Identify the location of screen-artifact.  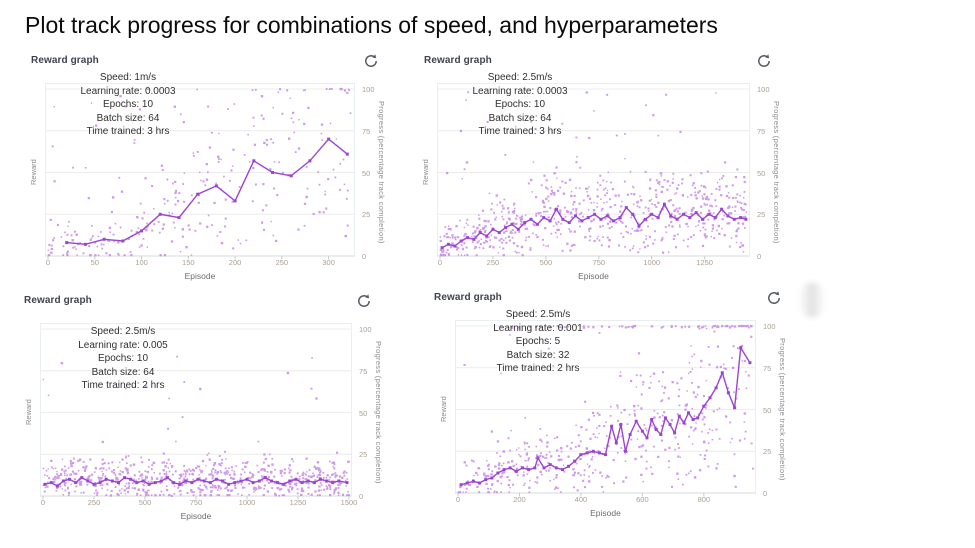
(812, 300).